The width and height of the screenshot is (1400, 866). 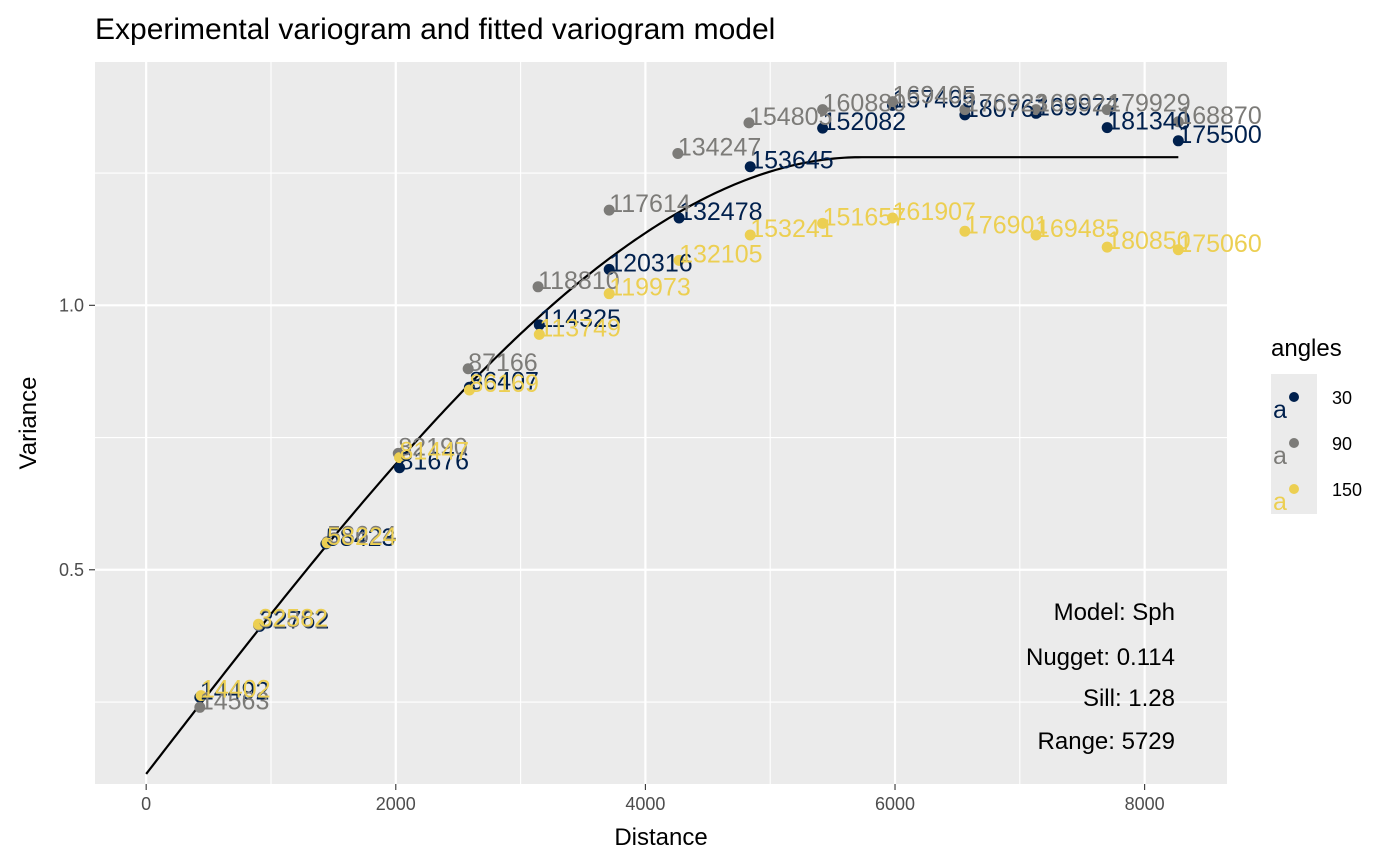 I want to click on point-label: 176901, so click(x=1006, y=225).